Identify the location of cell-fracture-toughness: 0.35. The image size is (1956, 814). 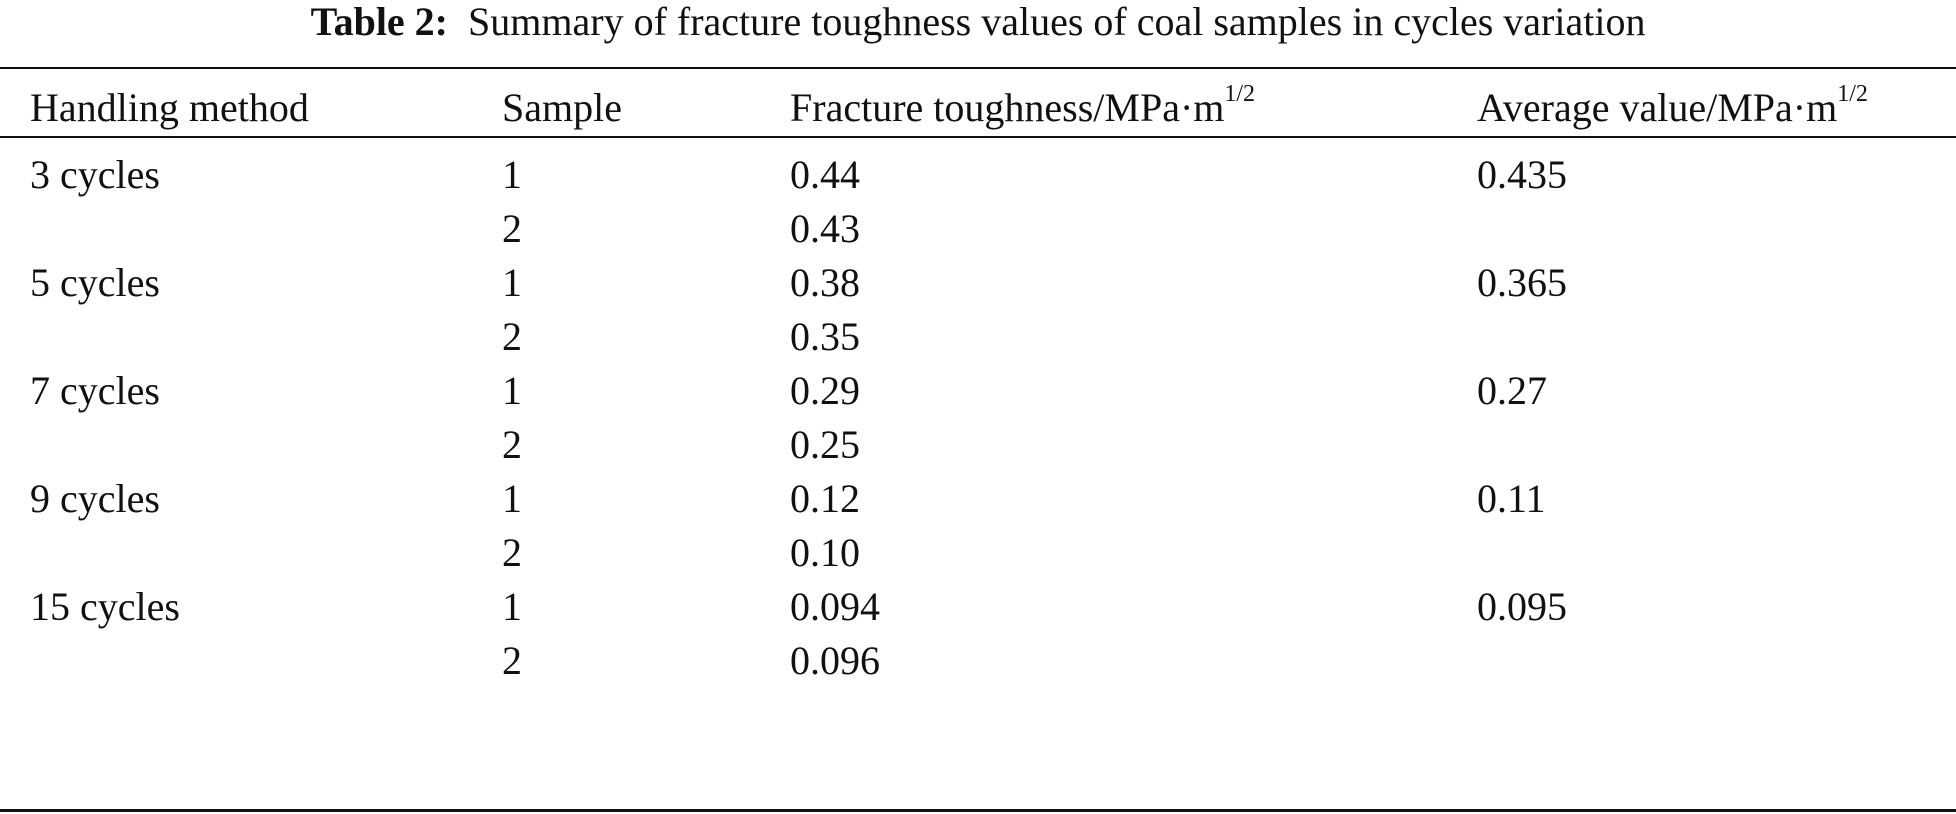
(825, 336).